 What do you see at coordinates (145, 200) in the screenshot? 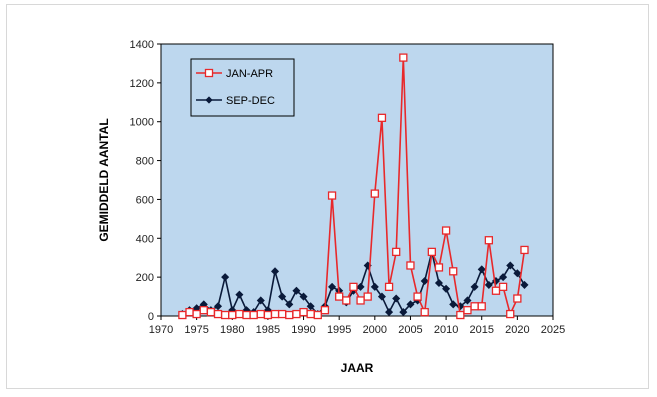
I see `y-tick-label: 600` at bounding box center [145, 200].